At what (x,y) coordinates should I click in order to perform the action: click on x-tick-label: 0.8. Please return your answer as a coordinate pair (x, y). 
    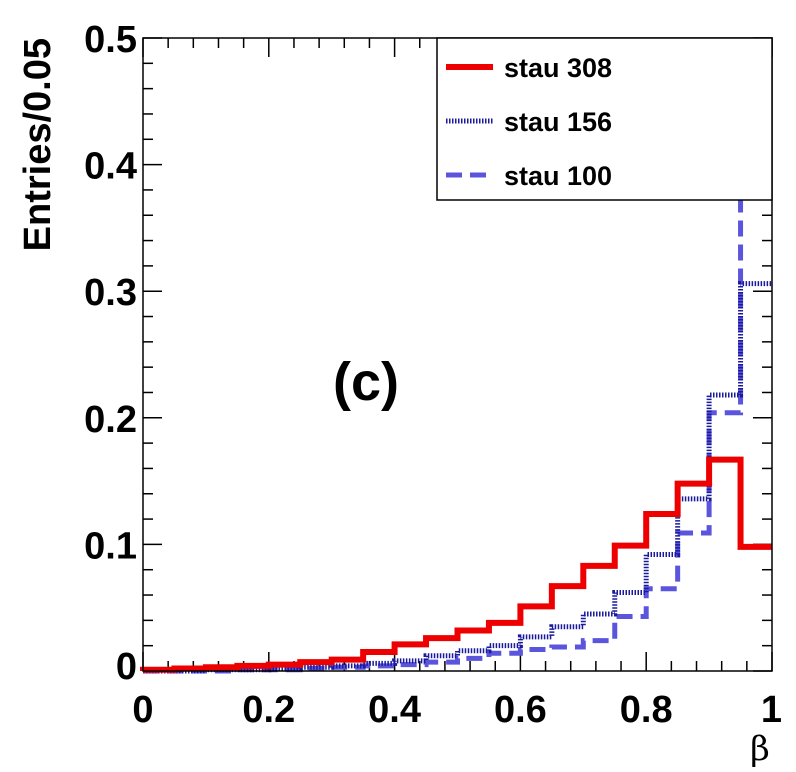
    Looking at the image, I should click on (646, 710).